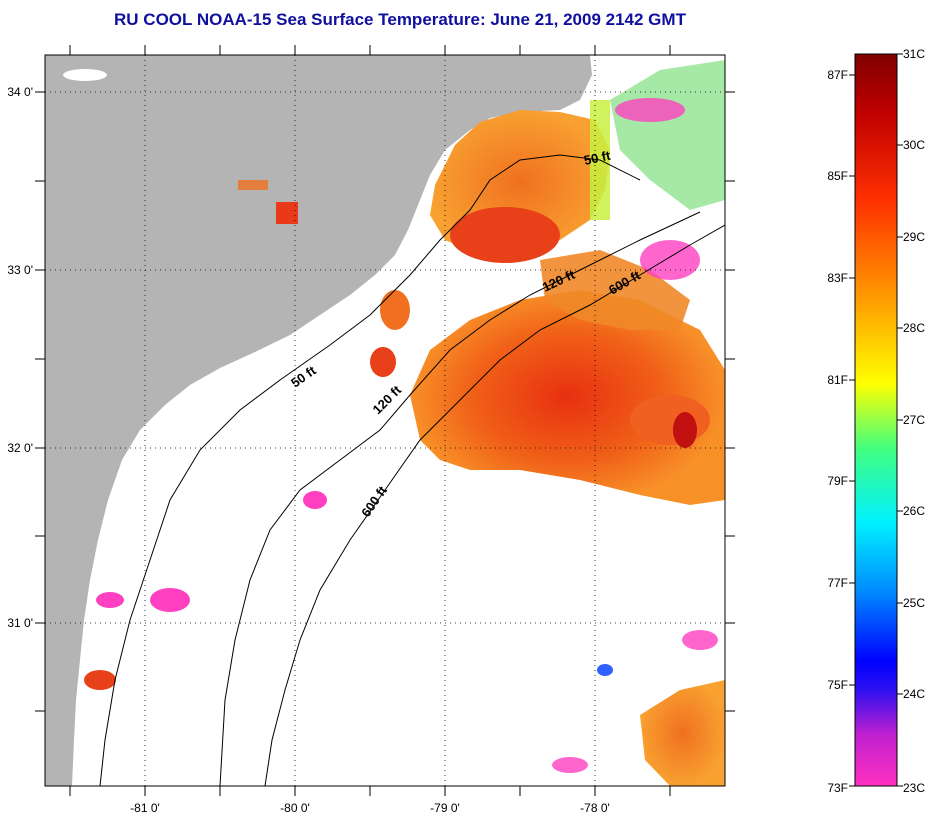 The height and width of the screenshot is (817, 936). I want to click on colorbar-celsius-label: 25C, so click(914, 603).